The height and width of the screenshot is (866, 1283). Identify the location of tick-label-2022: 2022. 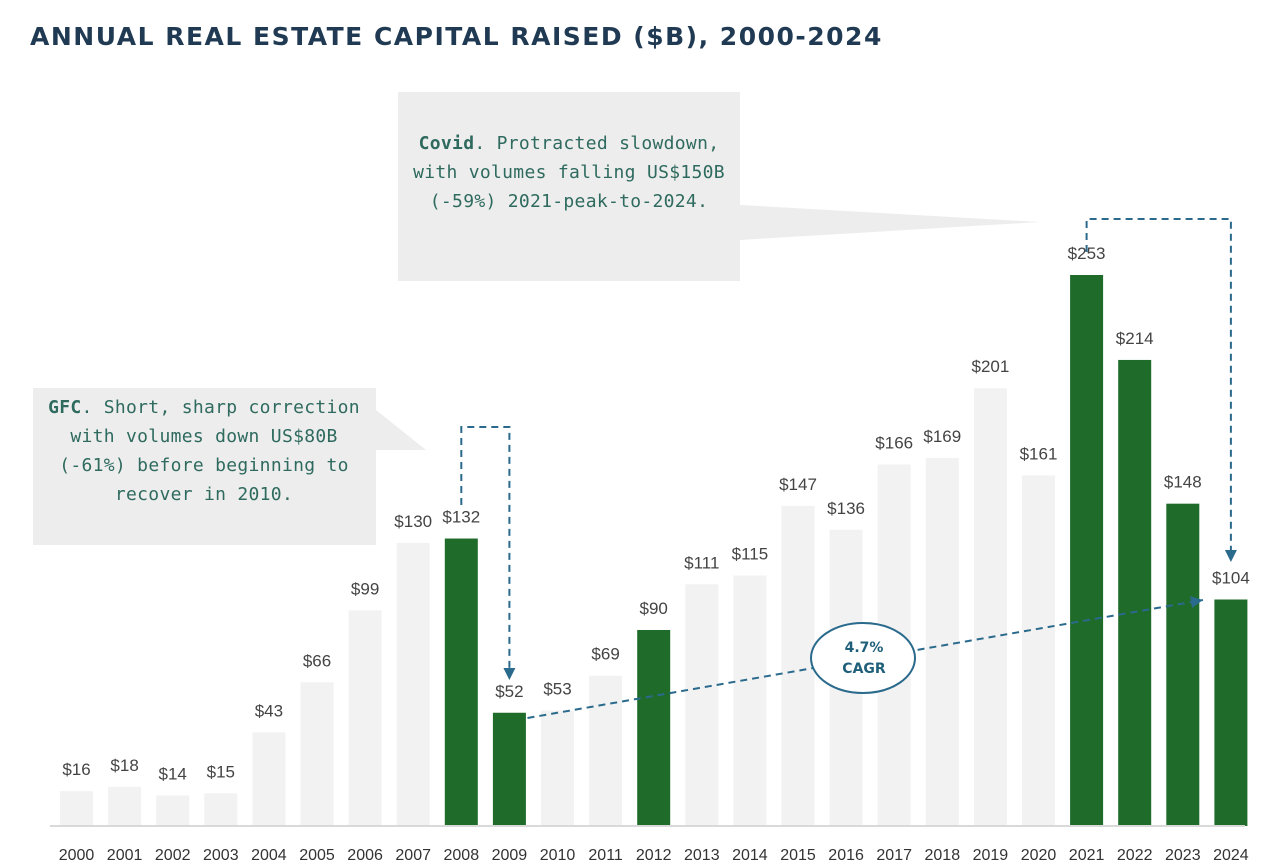
(1135, 855).